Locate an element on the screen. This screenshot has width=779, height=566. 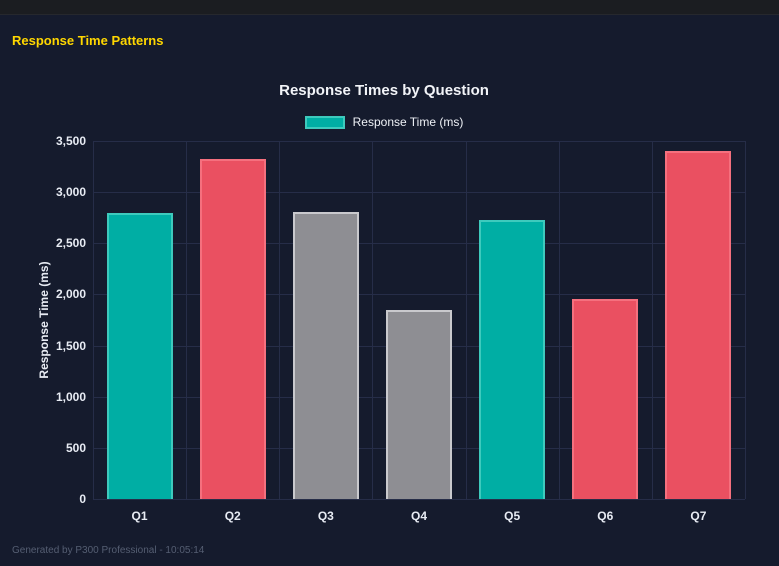
bar-q4 is located at coordinates (419, 404).